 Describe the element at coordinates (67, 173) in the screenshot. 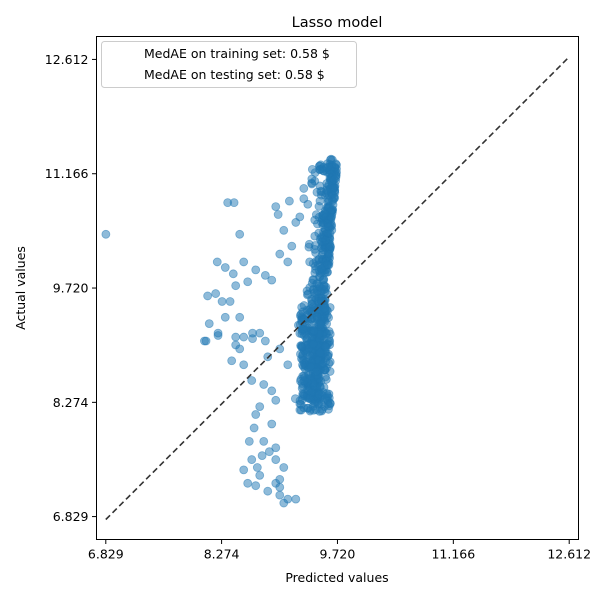

I see `y-tick-label: 11.166` at that location.